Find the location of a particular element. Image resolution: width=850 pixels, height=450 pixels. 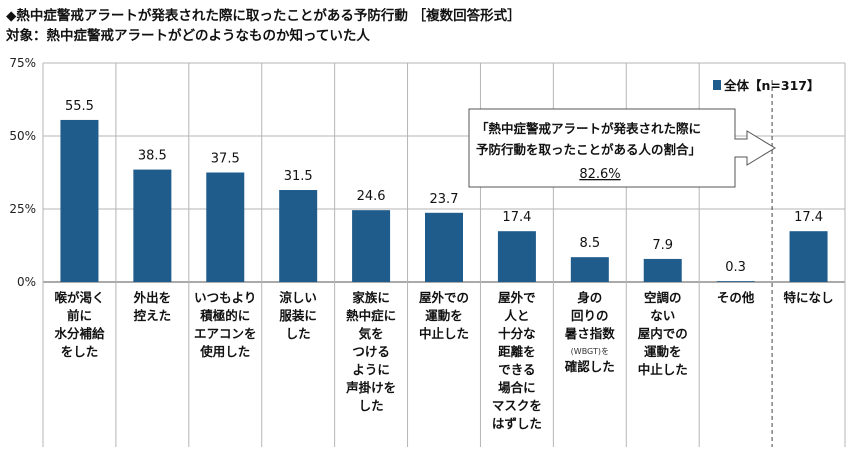

value-label: 31.5 is located at coordinates (298, 176).